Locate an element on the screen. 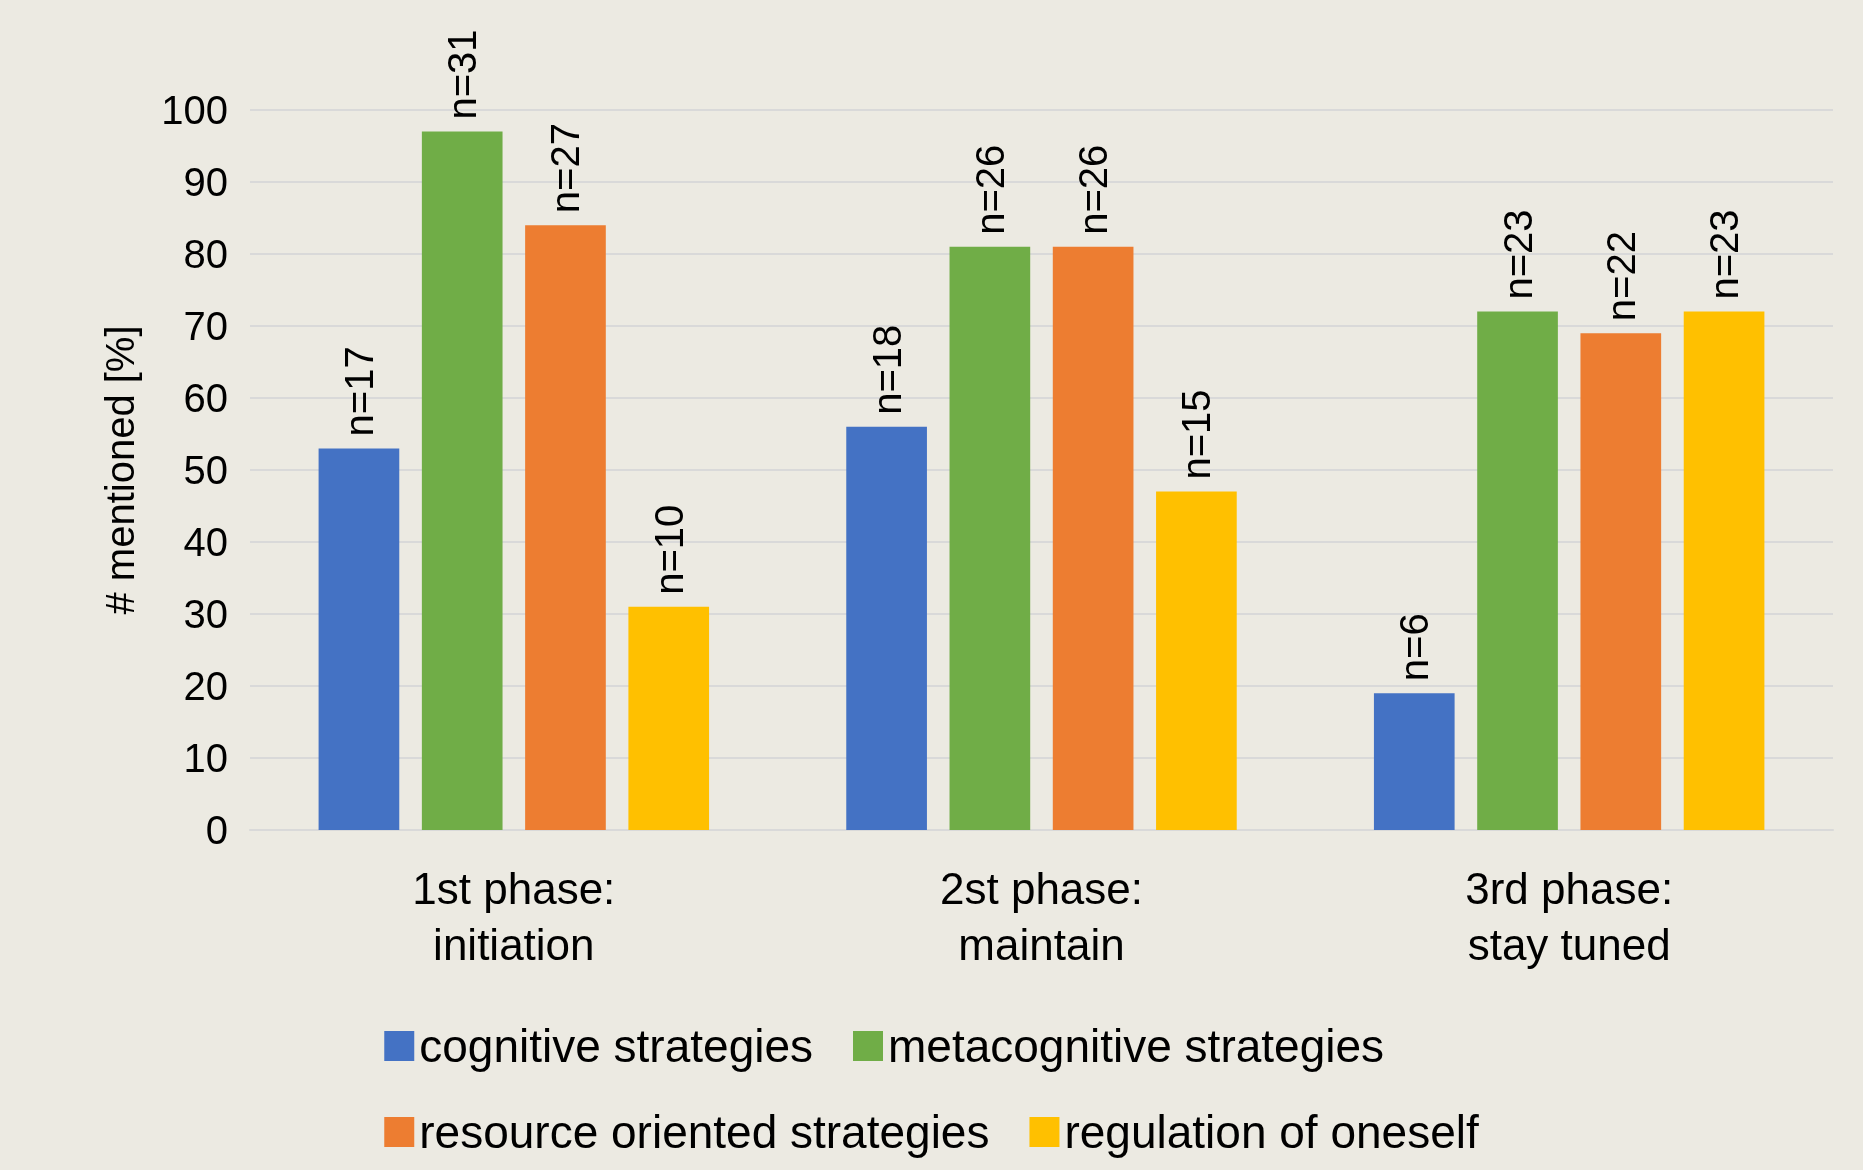  y-tick-label: 40 is located at coordinates (205, 542).